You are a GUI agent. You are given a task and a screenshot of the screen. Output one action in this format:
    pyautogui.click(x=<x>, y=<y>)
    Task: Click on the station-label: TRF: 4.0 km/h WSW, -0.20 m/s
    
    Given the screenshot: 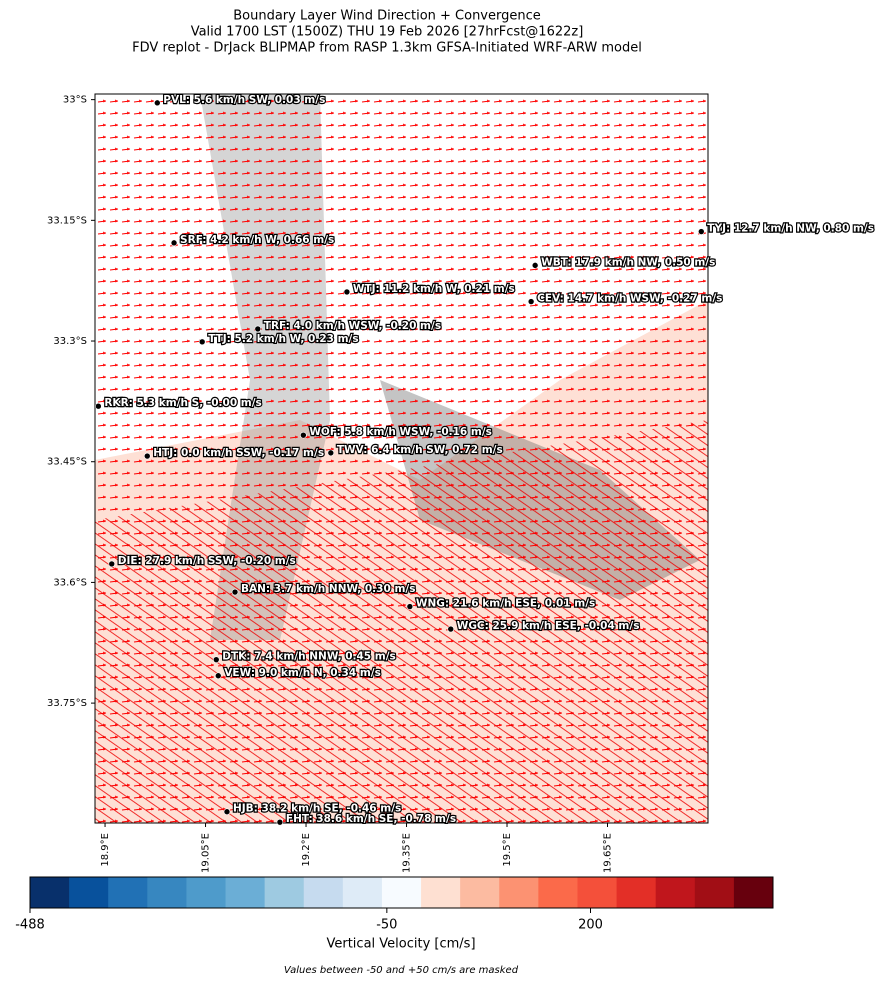 What is the action you would take?
    pyautogui.click(x=352, y=326)
    